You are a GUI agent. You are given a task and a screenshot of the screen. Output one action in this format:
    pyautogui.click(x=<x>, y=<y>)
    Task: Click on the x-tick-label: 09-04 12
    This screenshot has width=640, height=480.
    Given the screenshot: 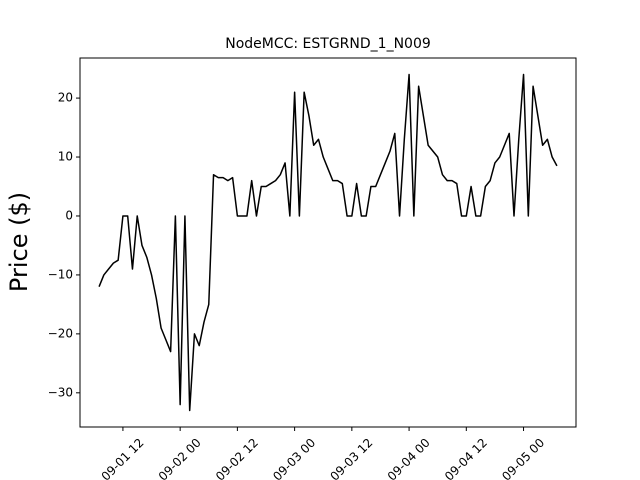 What is the action you would take?
    pyautogui.click(x=466, y=458)
    